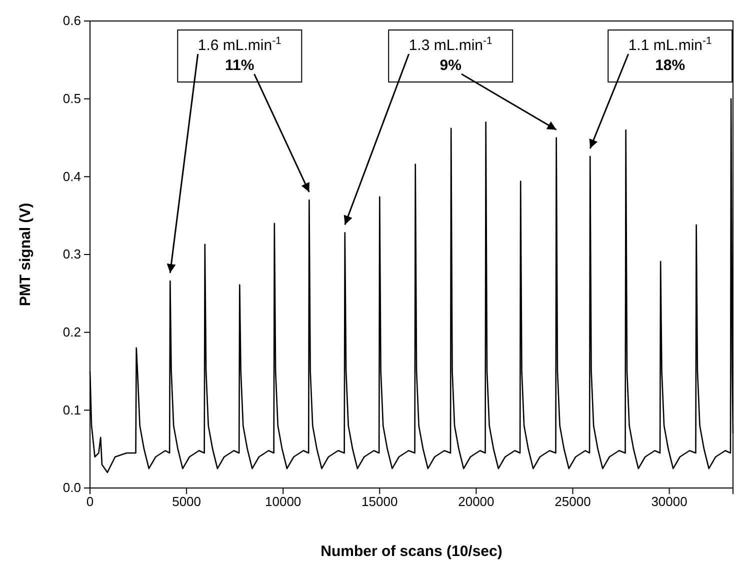 The width and height of the screenshot is (735, 565). What do you see at coordinates (71, 332) in the screenshot?
I see `y-tick-label: 0.2` at bounding box center [71, 332].